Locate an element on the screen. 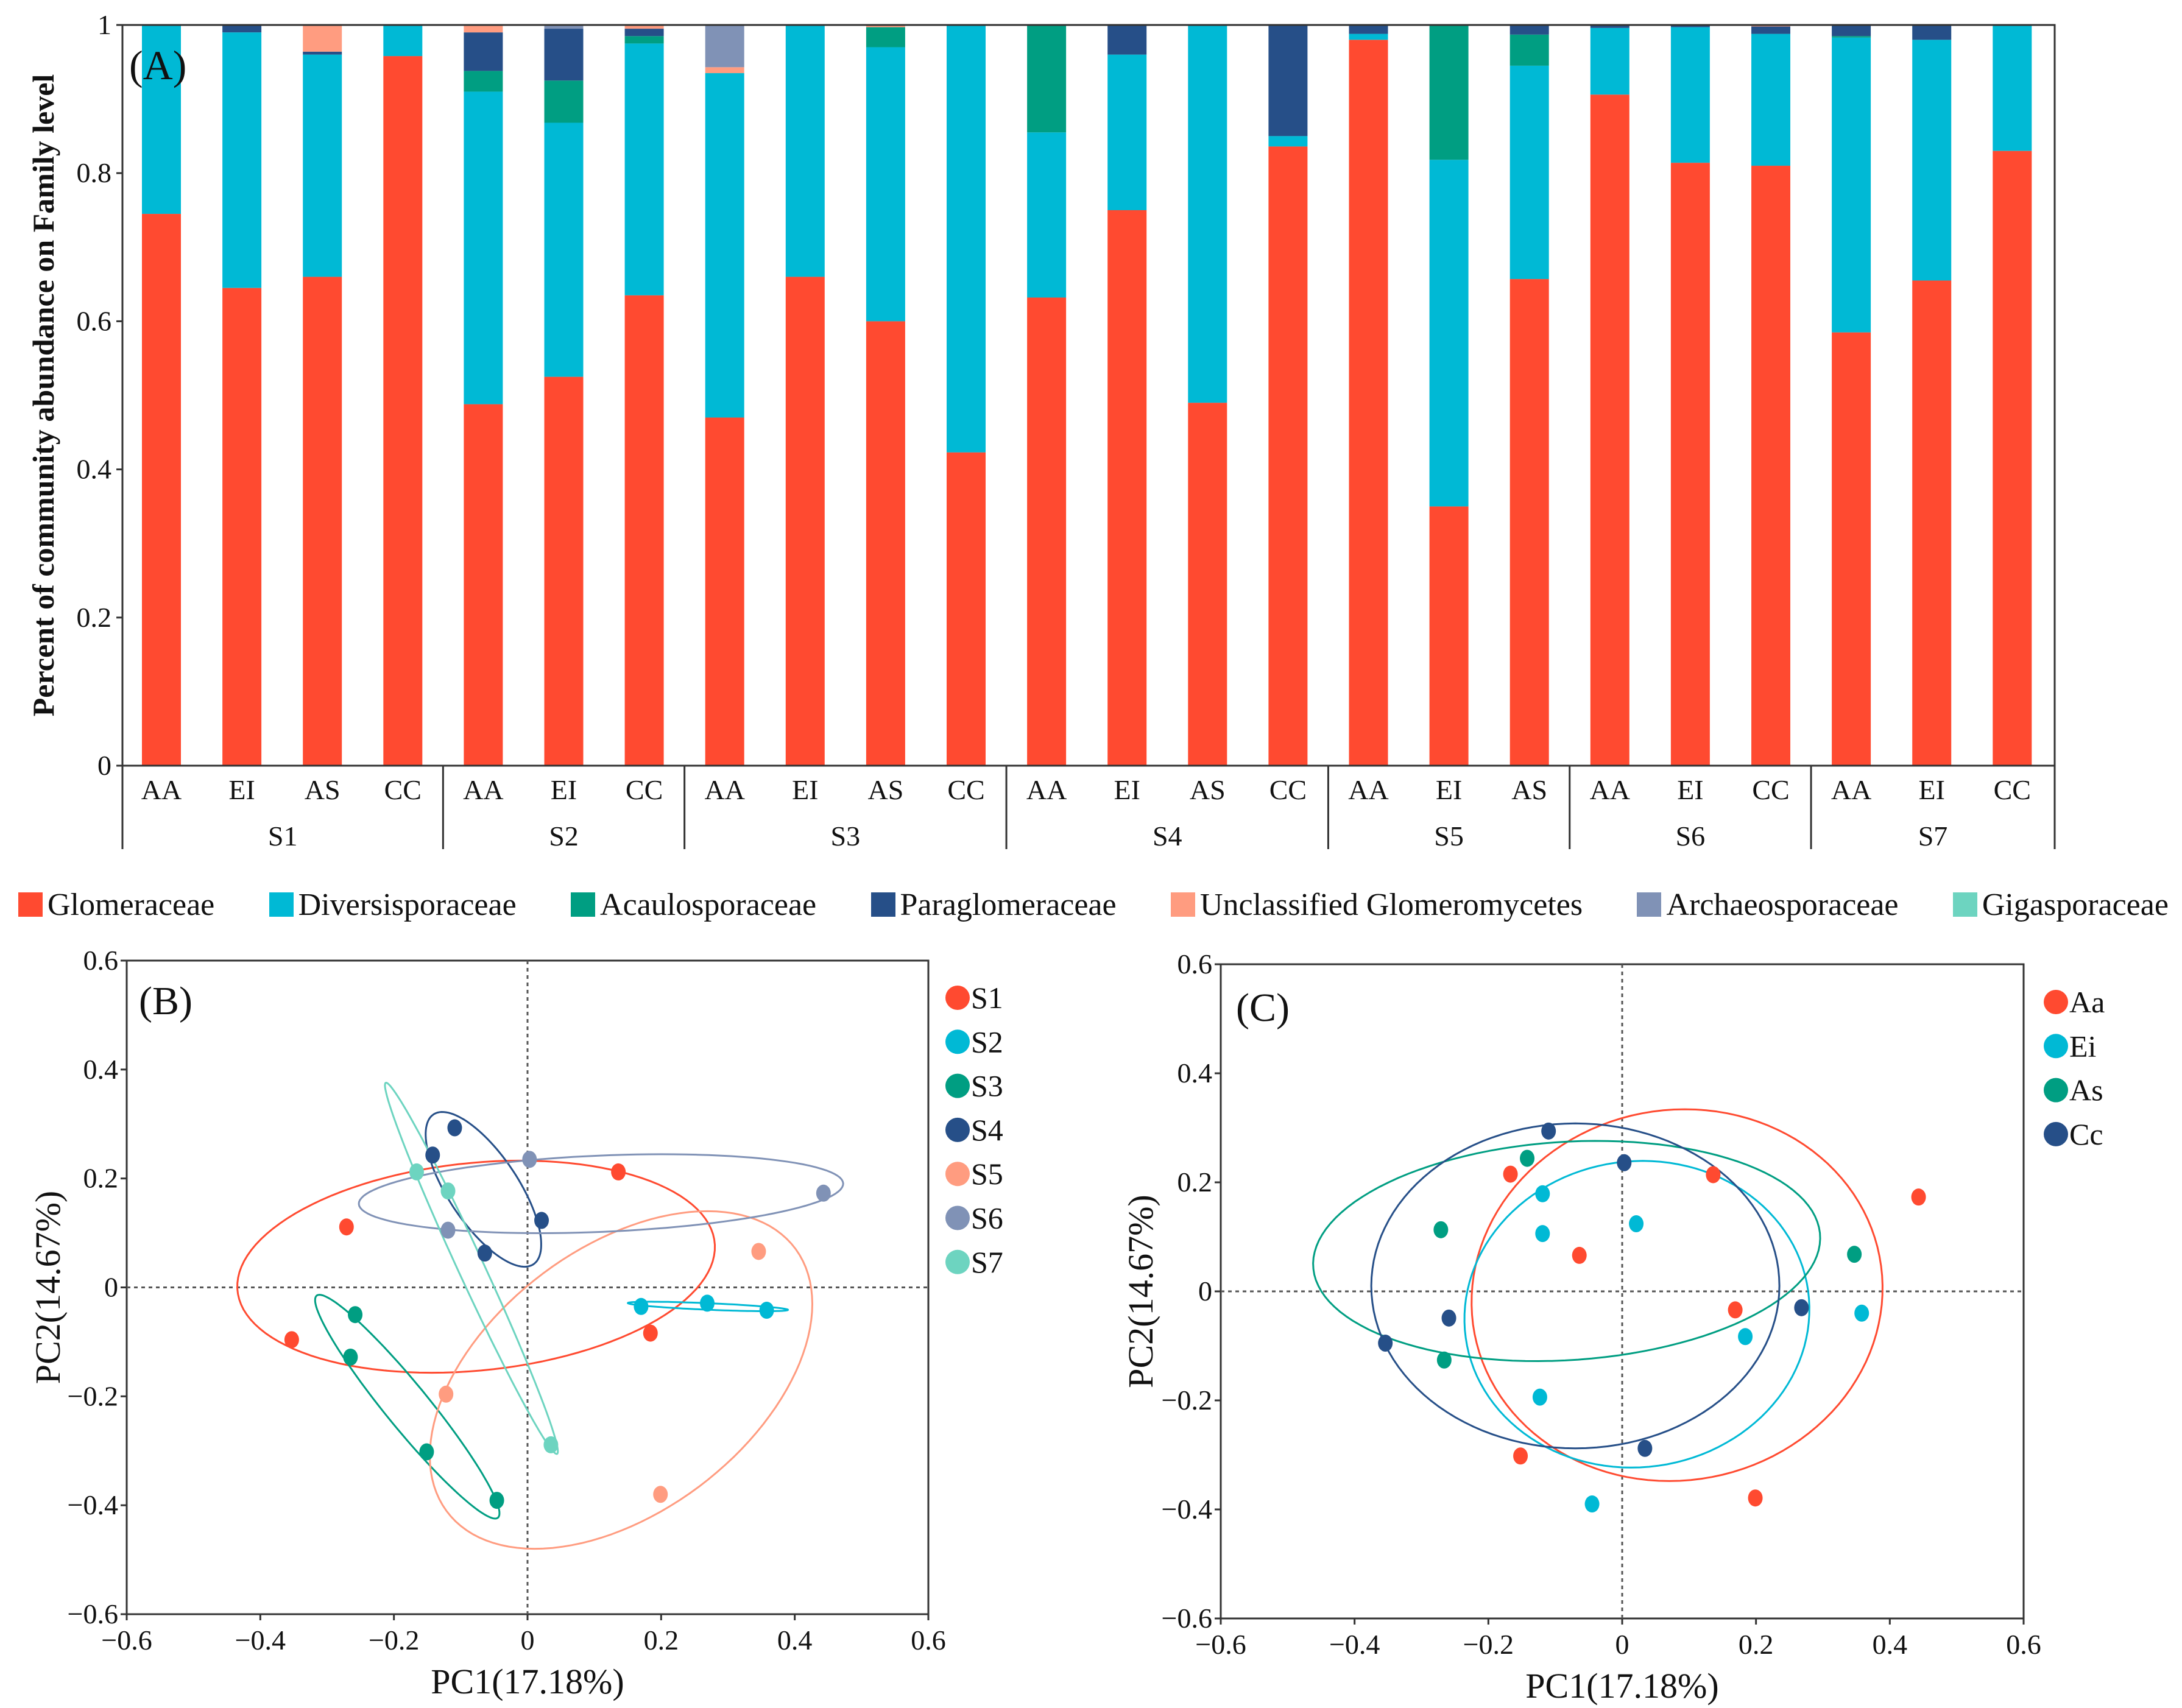  legend-label: As is located at coordinates (2086, 1090).